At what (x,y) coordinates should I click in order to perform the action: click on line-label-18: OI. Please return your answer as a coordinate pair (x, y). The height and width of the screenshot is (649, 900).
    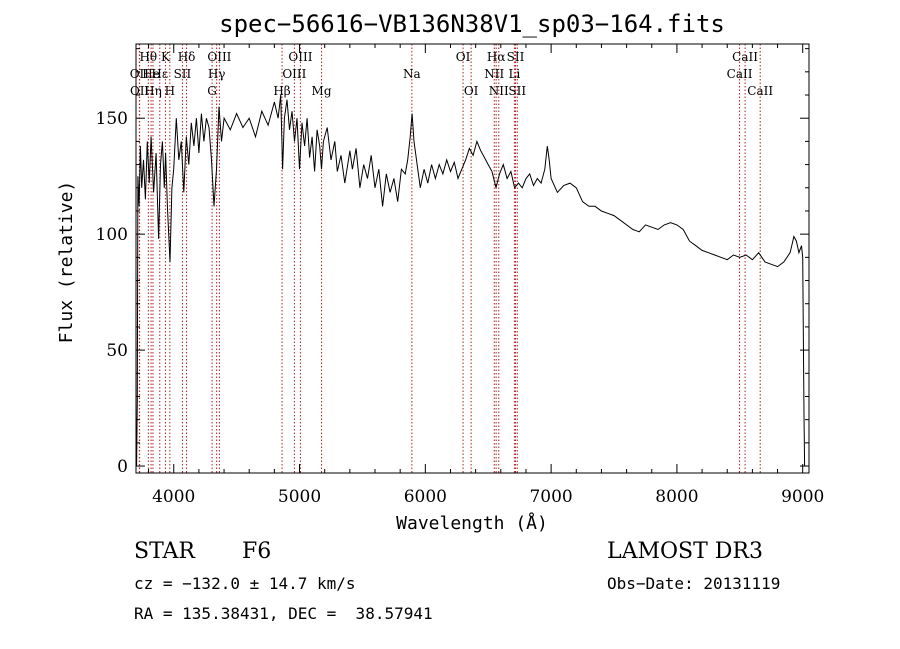
    Looking at the image, I should click on (463, 57).